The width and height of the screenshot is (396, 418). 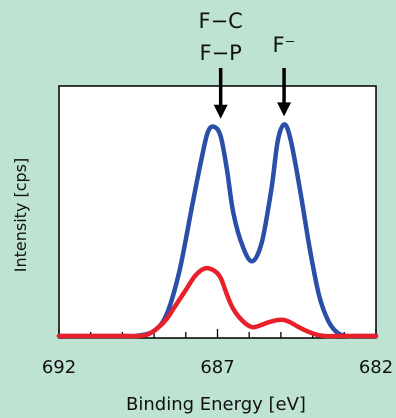 I want to click on x-tick-label: 687, so click(x=217, y=367).